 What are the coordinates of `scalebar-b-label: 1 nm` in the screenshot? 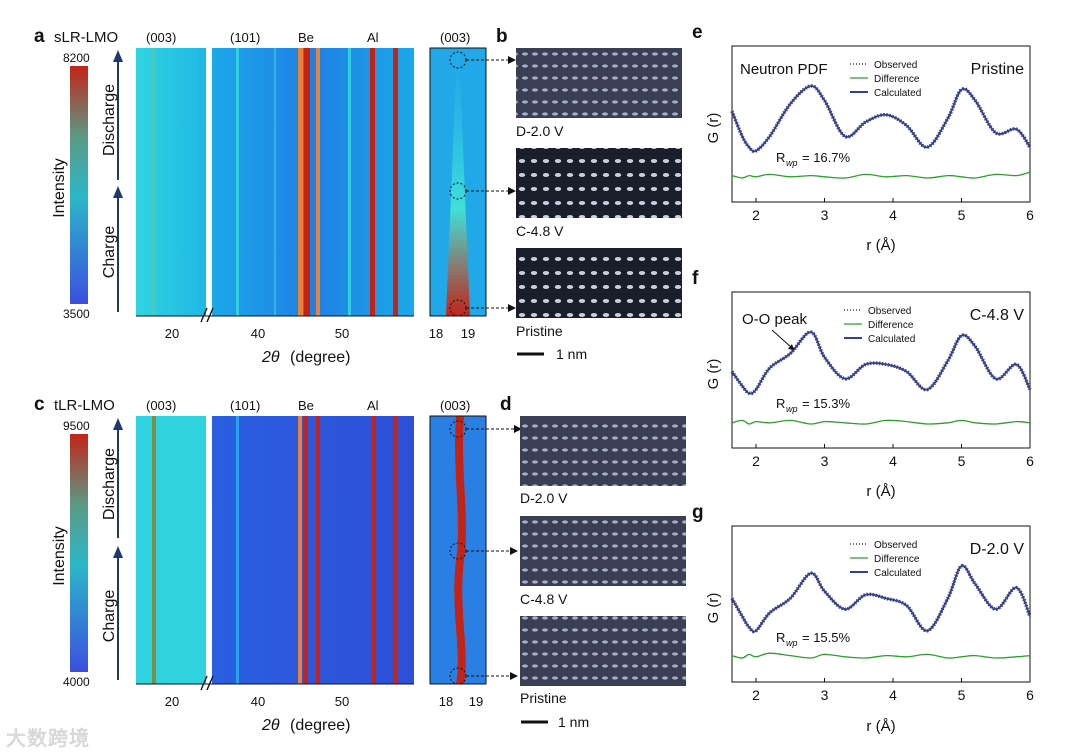 It's located at (571, 354).